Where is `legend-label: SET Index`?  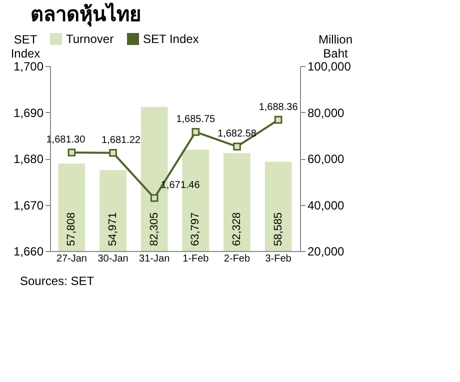 legend-label: SET Index is located at coordinates (171, 39).